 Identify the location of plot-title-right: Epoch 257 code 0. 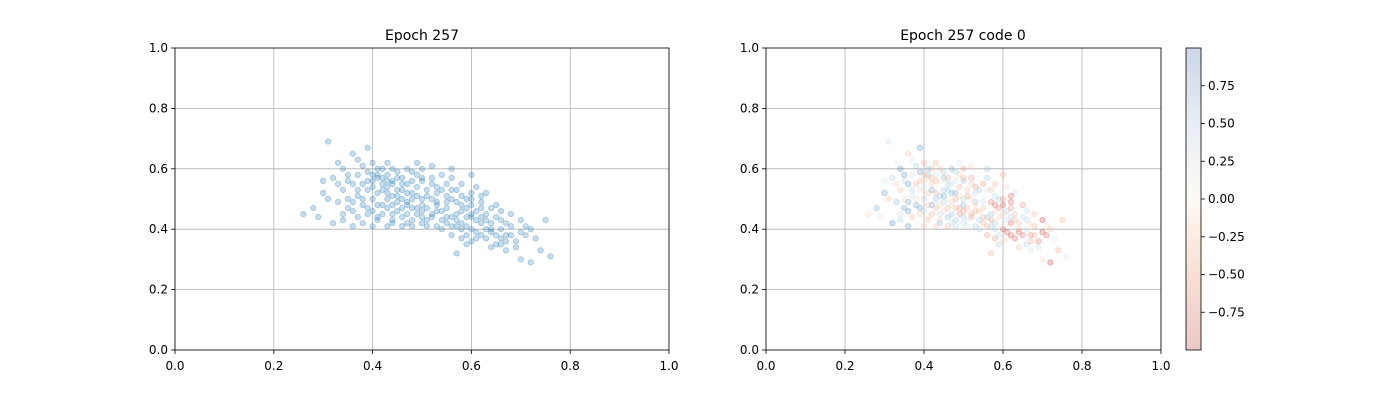
(963, 36).